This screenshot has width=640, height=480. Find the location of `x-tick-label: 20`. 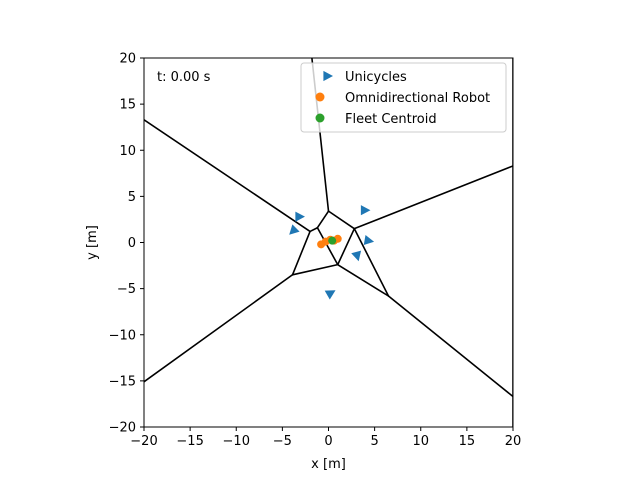

x-tick-label: 20 is located at coordinates (513, 441).